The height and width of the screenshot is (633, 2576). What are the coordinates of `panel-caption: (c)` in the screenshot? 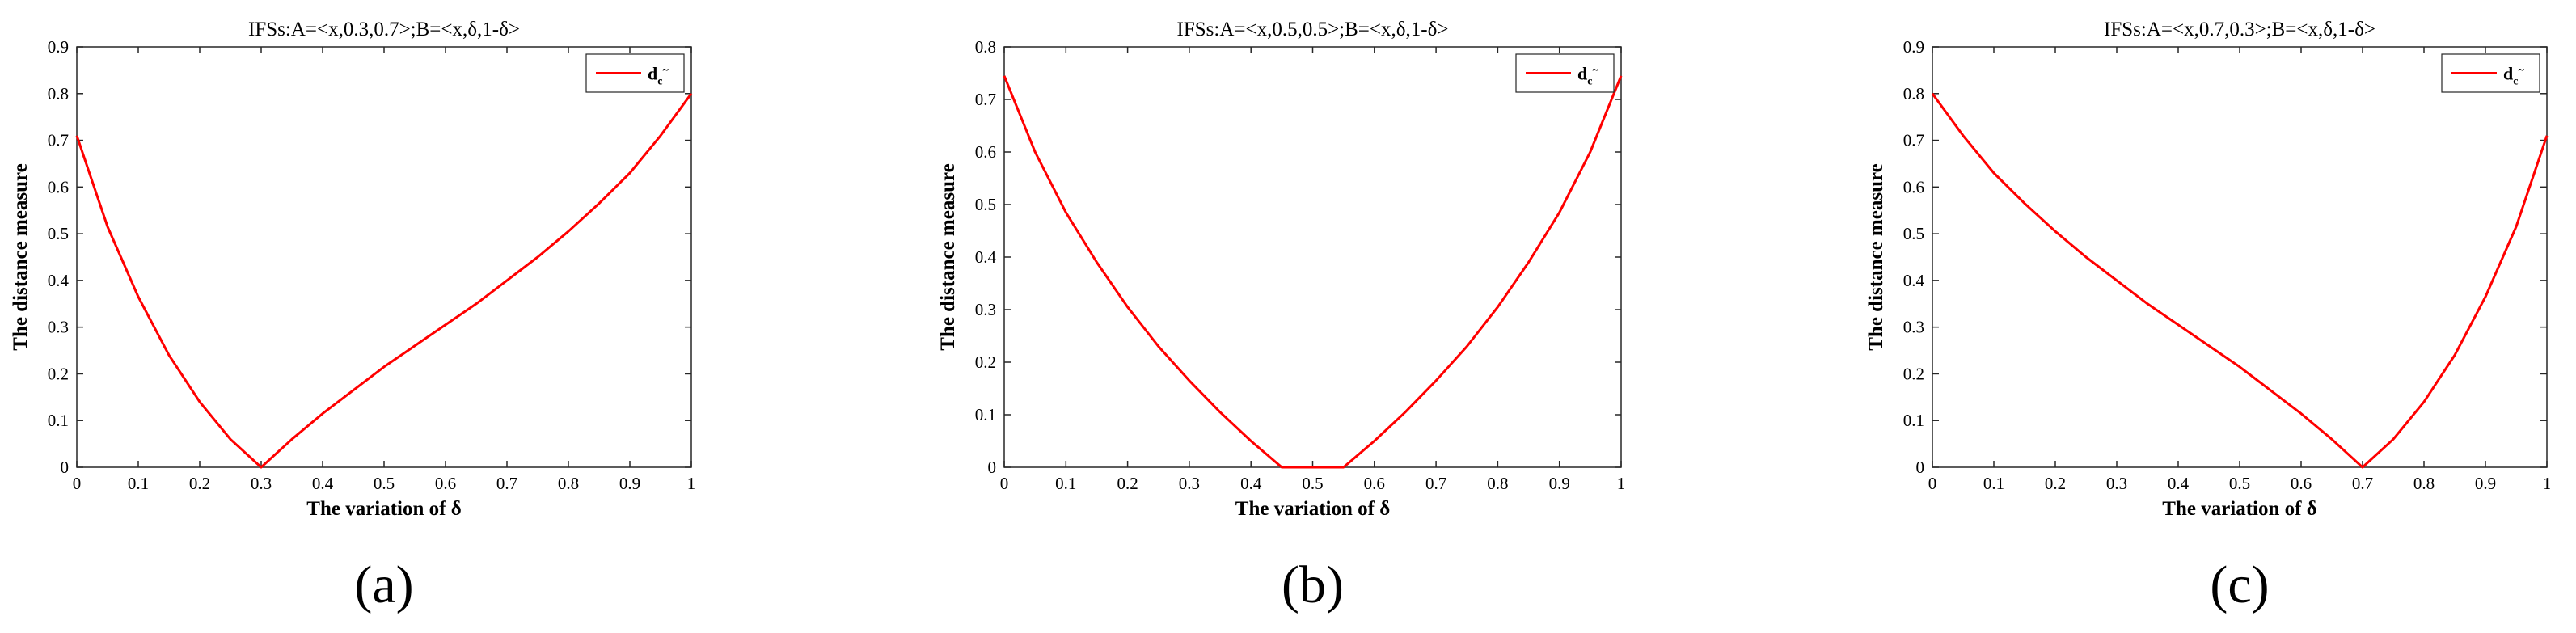 It's located at (2239, 585).